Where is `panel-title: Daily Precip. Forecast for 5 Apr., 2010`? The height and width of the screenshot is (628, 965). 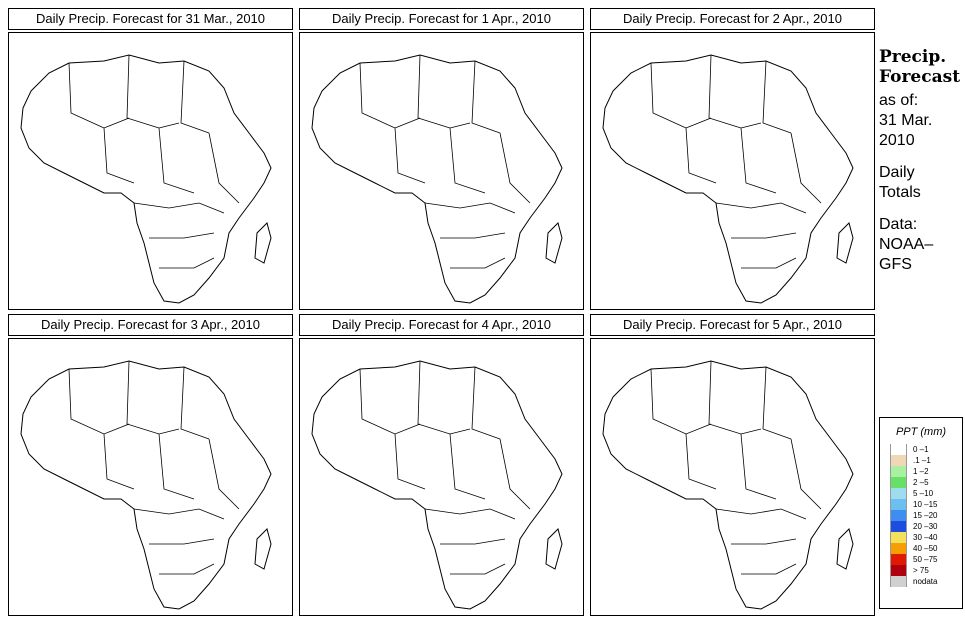 panel-title: Daily Precip. Forecast for 5 Apr., 2010 is located at coordinates (732, 325).